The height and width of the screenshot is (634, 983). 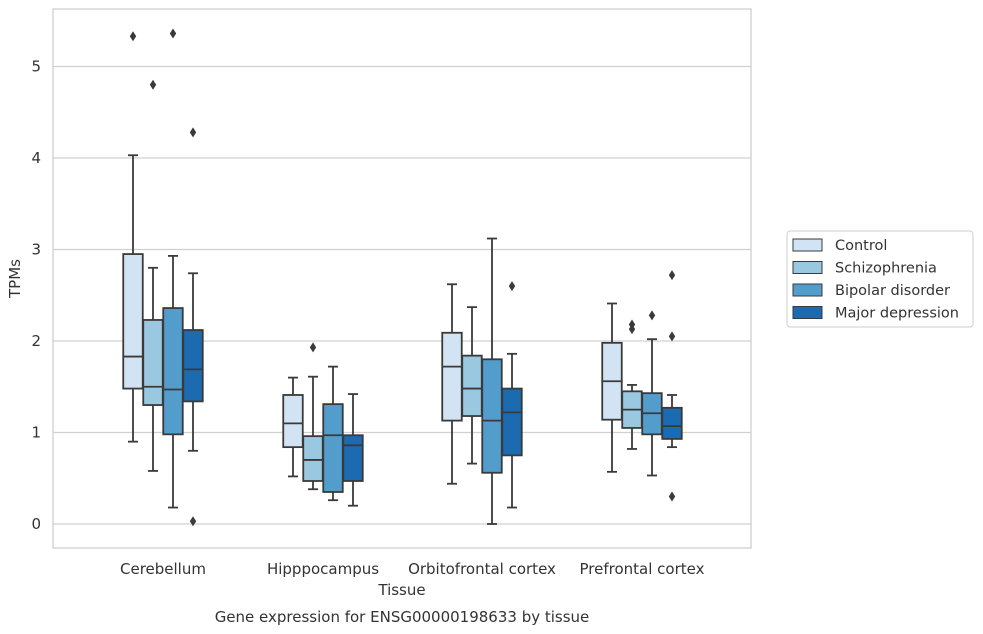 What do you see at coordinates (886, 269) in the screenshot?
I see `legend-label: Schizophrenia` at bounding box center [886, 269].